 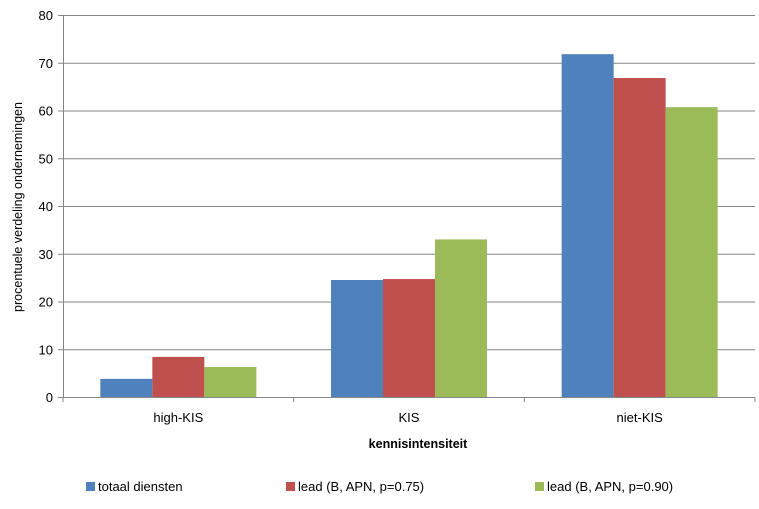 I want to click on y-axis-title: procentuele verdeling ondernemingen, so click(x=18, y=207).